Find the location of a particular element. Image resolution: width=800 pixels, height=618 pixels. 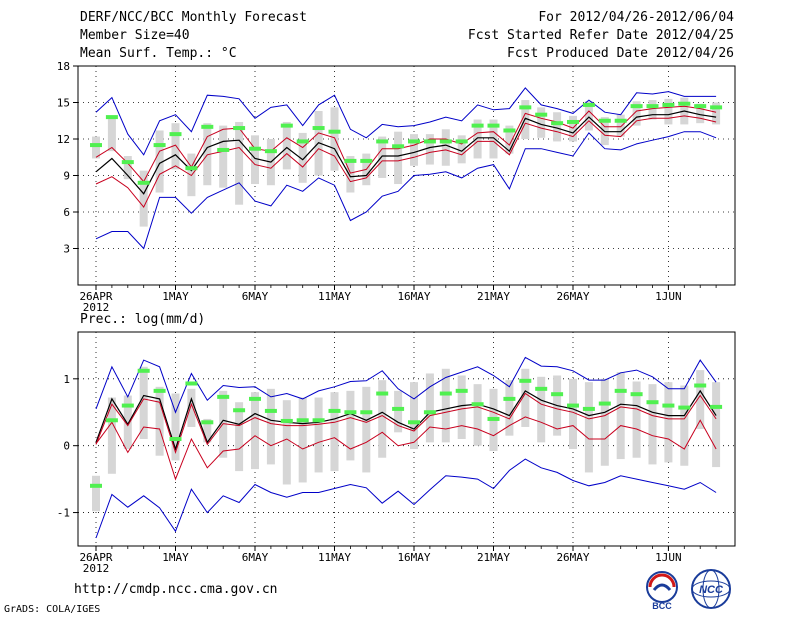

bcc-logo-text: BCC is located at coordinates (662, 606).